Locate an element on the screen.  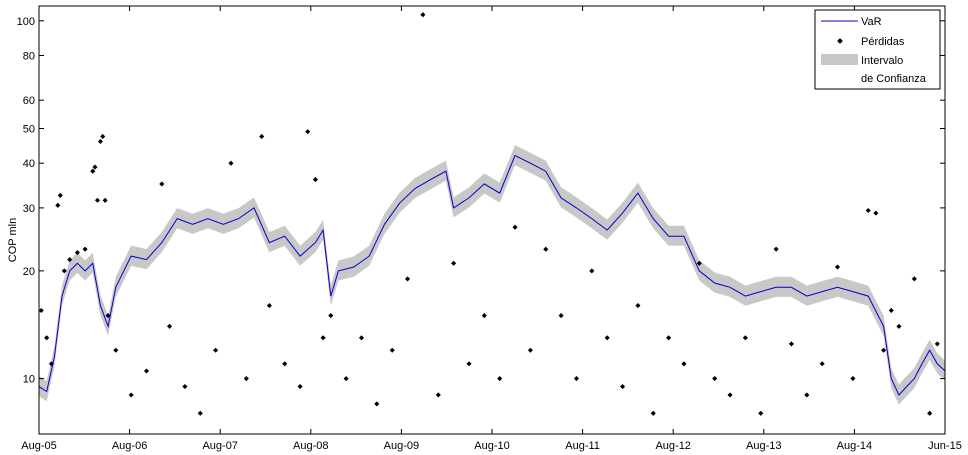
legend-box is located at coordinates (877, 49).